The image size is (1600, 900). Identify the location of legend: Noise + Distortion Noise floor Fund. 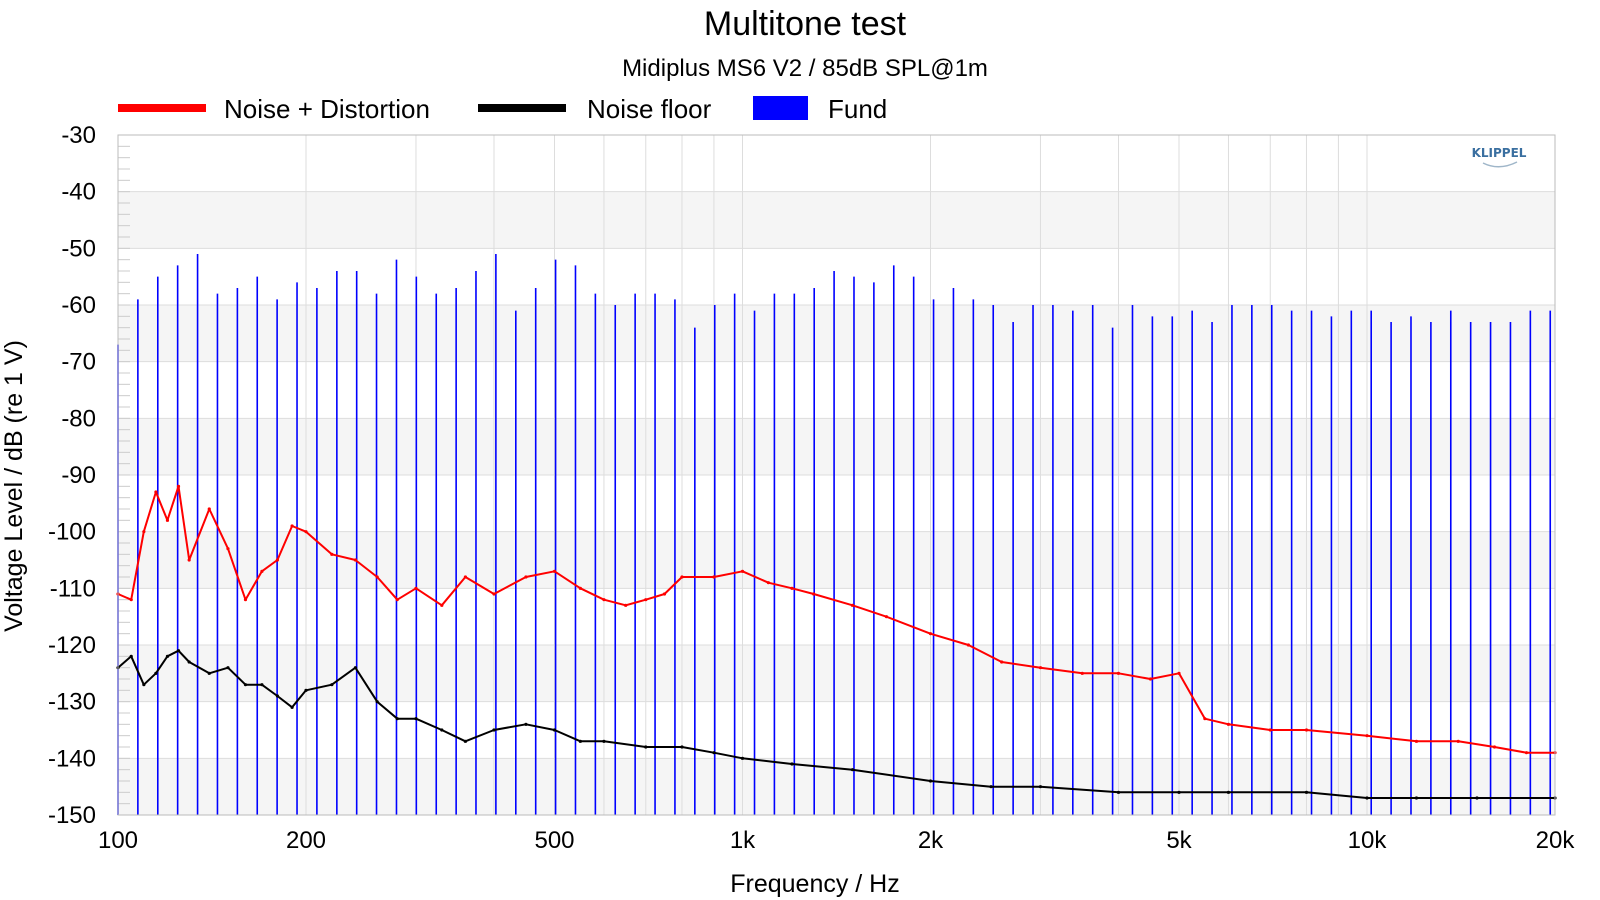
(502, 109).